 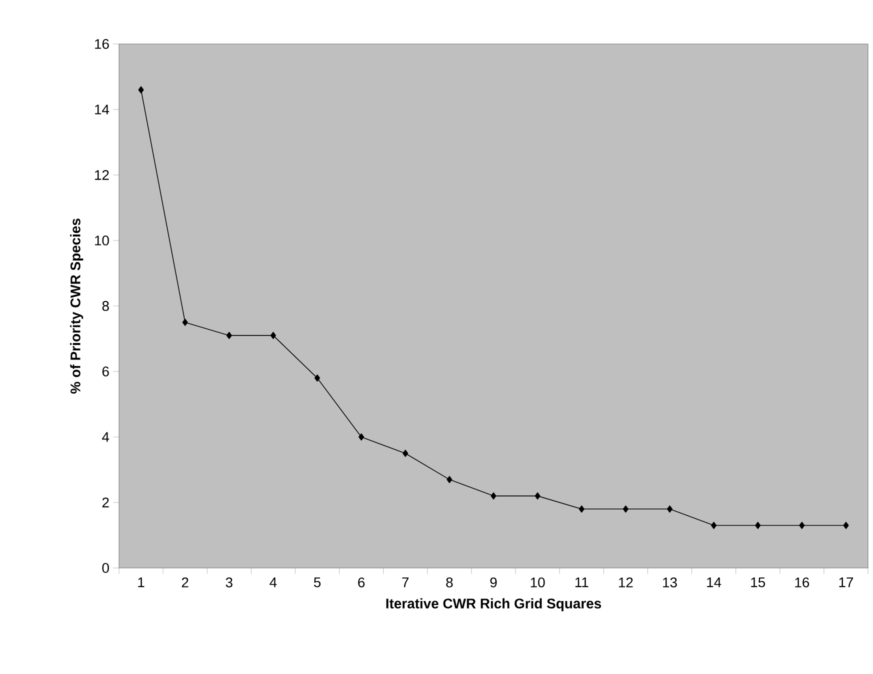 I want to click on x-tick-label: 14, so click(x=714, y=583).